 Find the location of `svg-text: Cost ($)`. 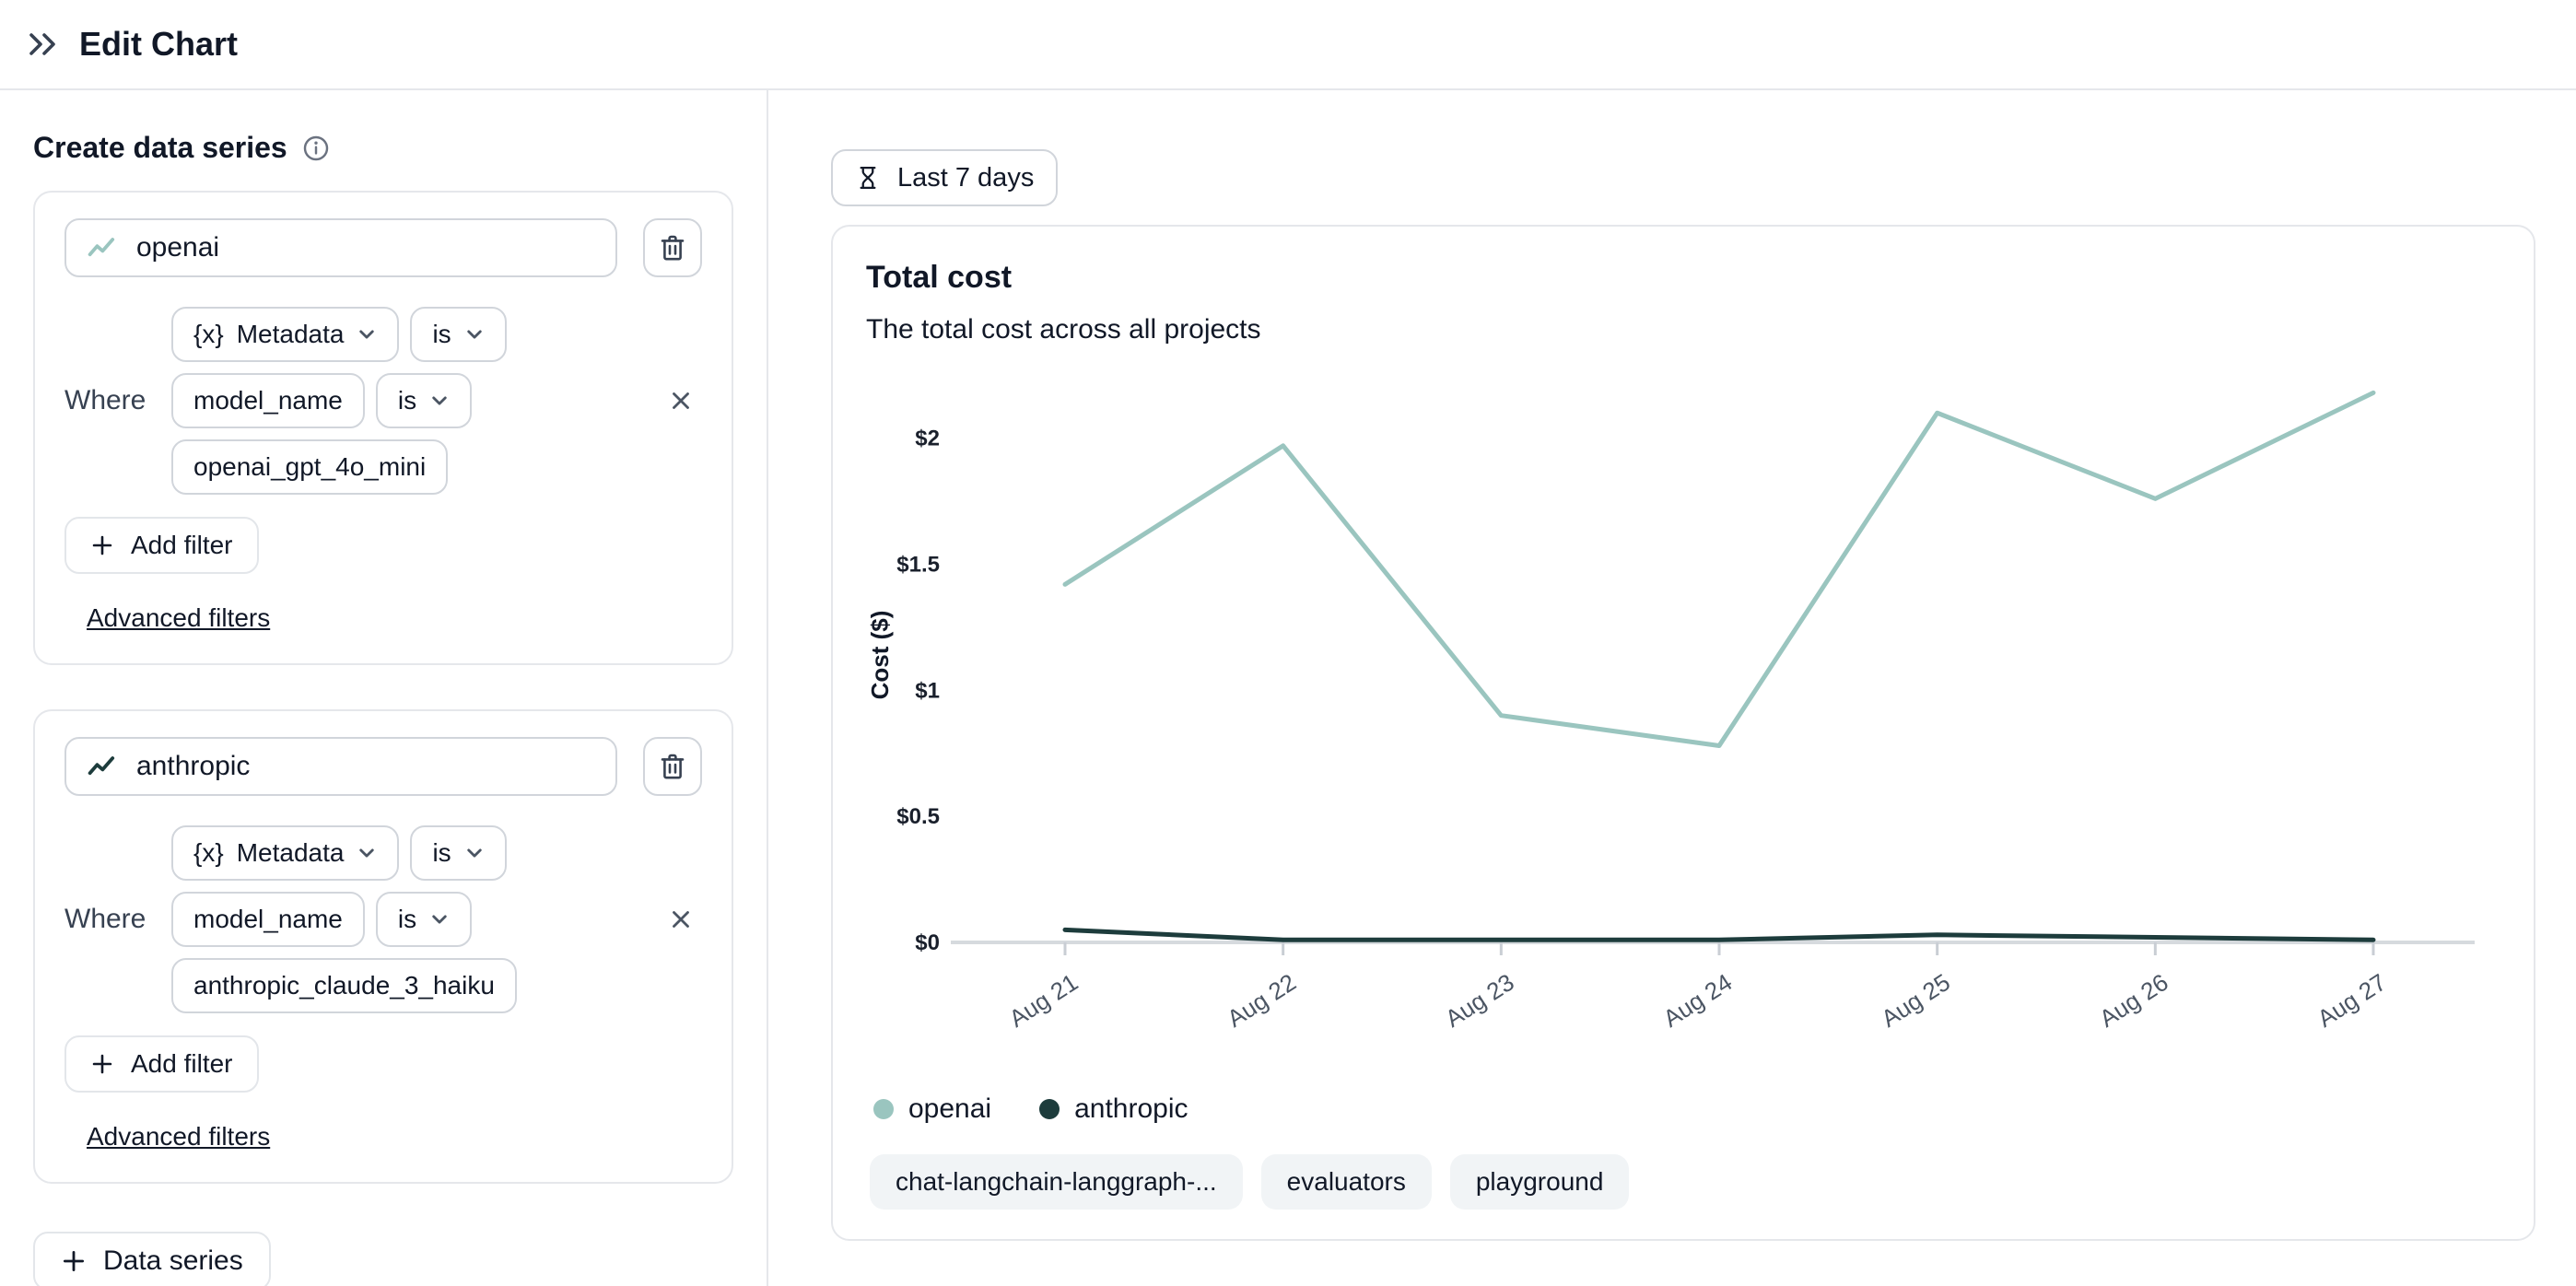

svg-text: Cost ($) is located at coordinates (880, 655).